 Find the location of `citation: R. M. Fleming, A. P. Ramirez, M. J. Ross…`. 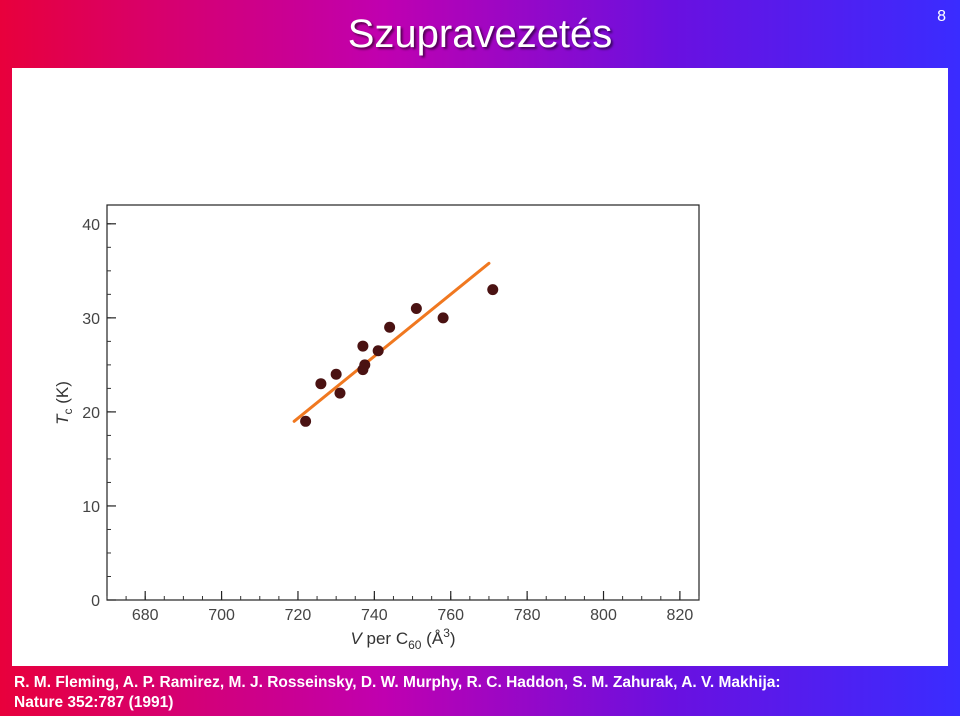

citation: R. M. Fleming, A. P. Ramirez, M. J. Ross… is located at coordinates (479, 693).